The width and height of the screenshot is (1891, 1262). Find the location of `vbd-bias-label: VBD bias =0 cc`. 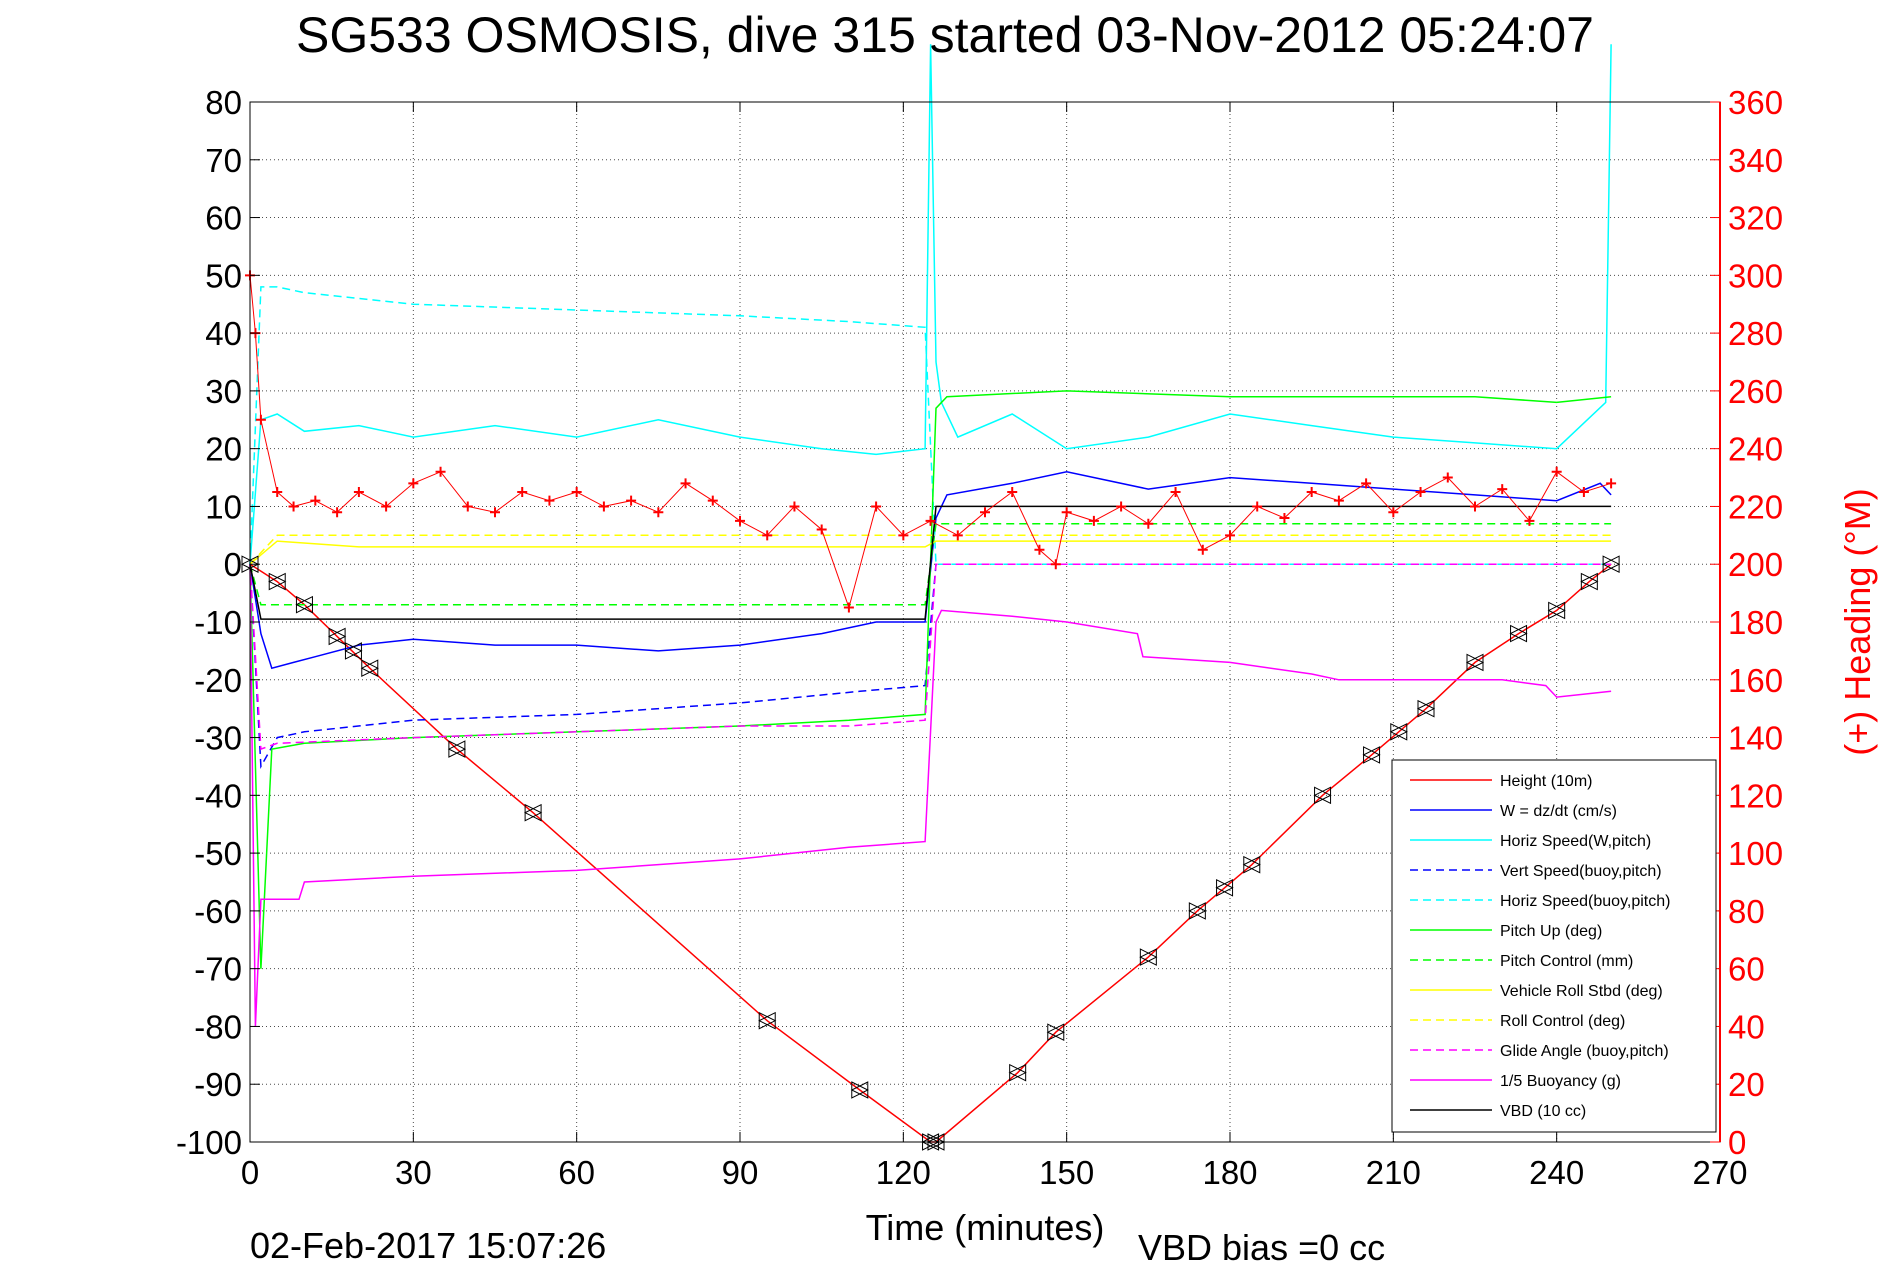

vbd-bias-label: VBD bias =0 cc is located at coordinates (1261, 1244).